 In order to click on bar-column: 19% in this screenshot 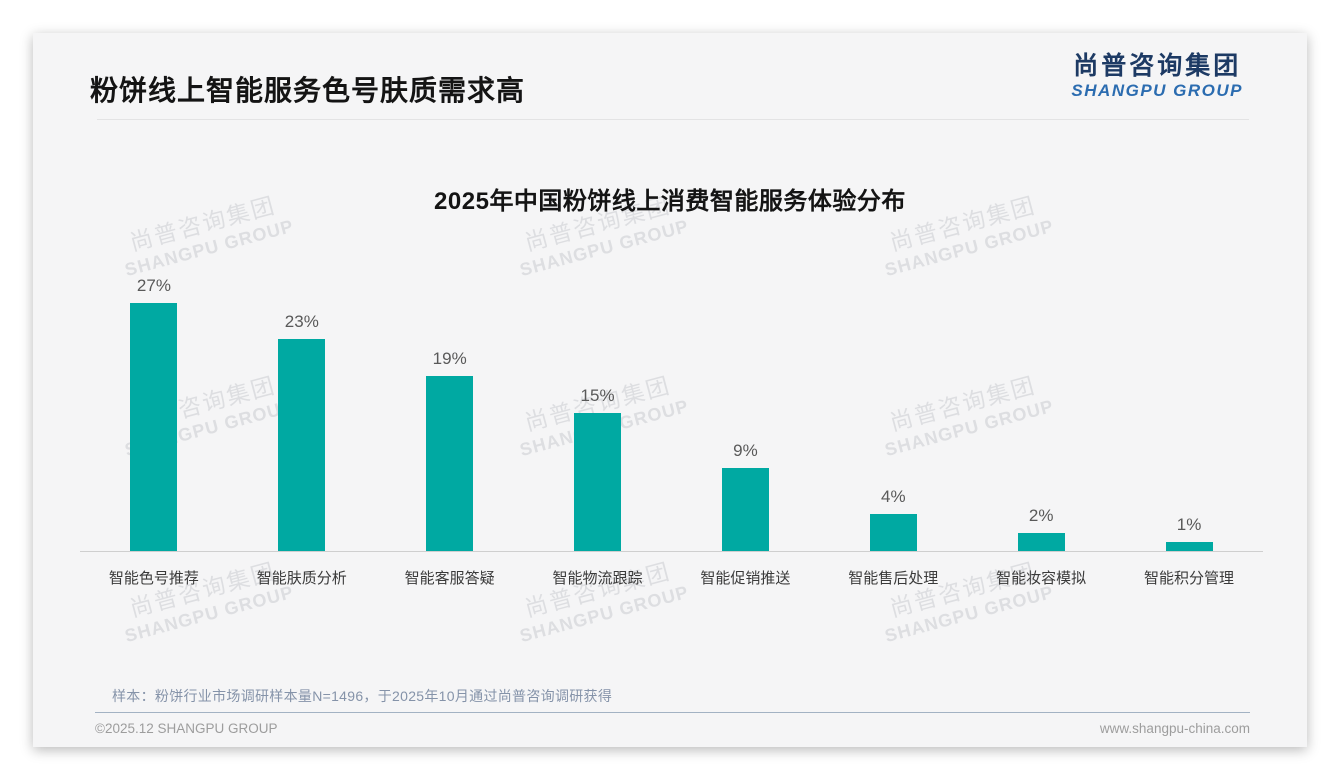, I will do `click(450, 450)`.